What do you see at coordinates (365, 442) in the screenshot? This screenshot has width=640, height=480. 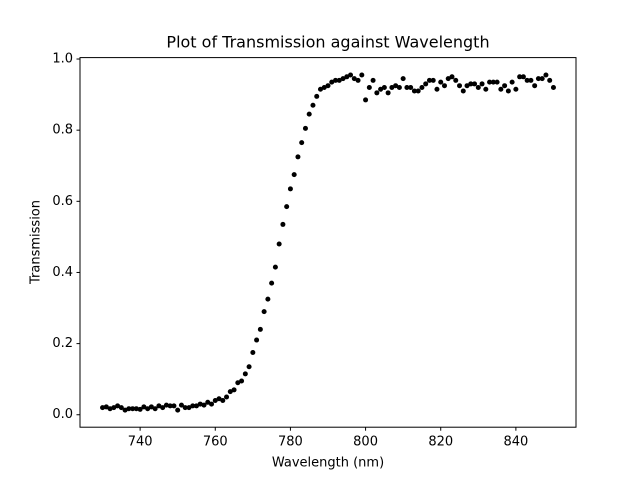 I see `x-tick-label: 800` at bounding box center [365, 442].